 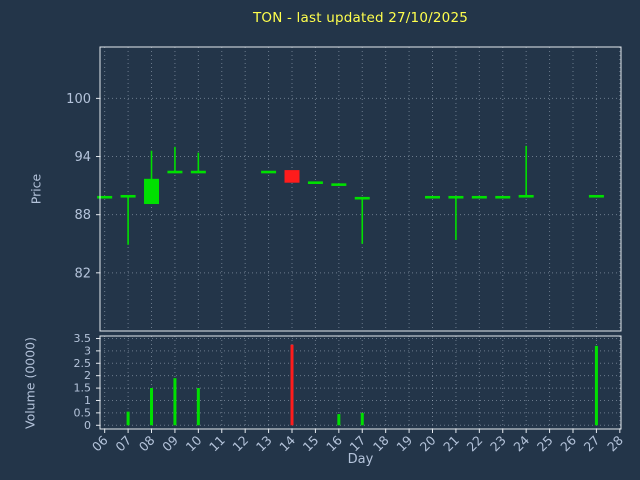 What do you see at coordinates (83, 338) in the screenshot?
I see `volume-tick-label: 3.5` at bounding box center [83, 338].